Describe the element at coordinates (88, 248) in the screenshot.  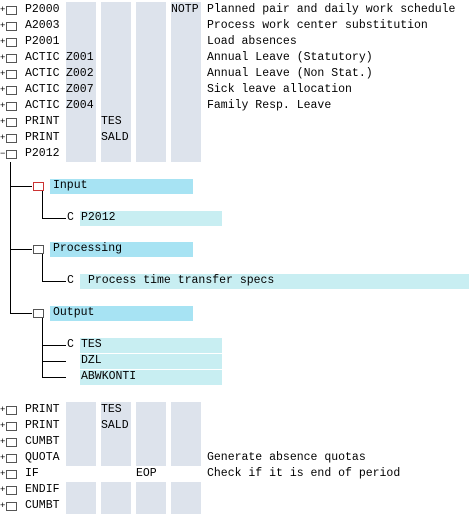
I see `node-label: Processing` at that location.